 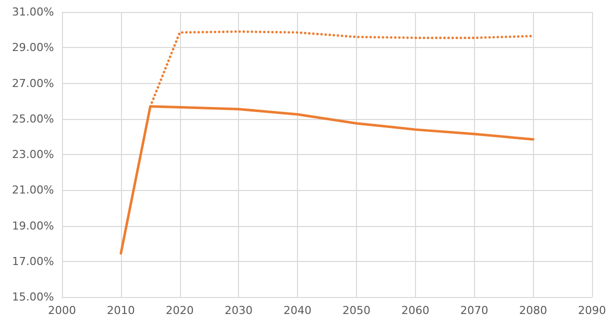 I want to click on y-tick-label: 31.00%, so click(x=33, y=12).